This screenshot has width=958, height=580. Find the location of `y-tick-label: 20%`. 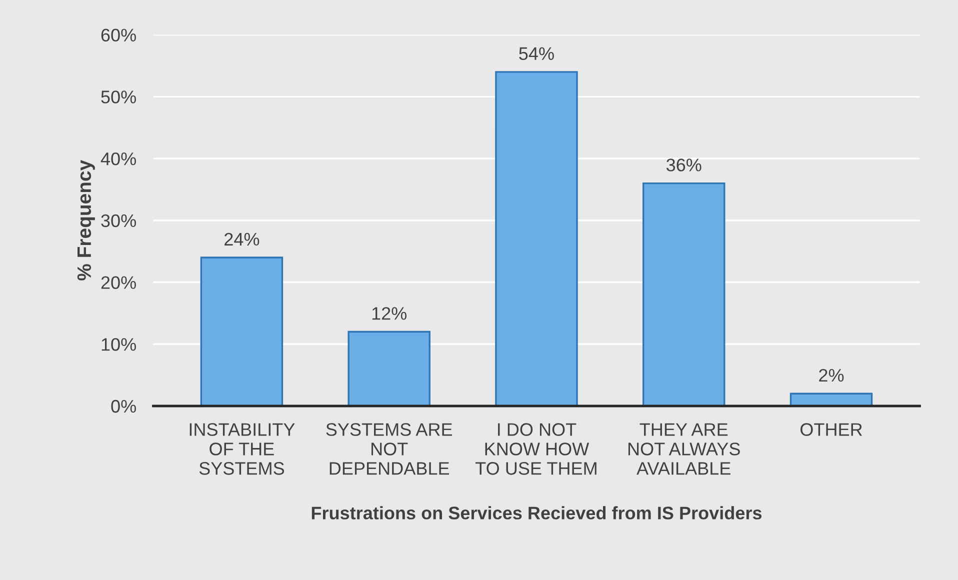

y-tick-label: 20% is located at coordinates (118, 282).